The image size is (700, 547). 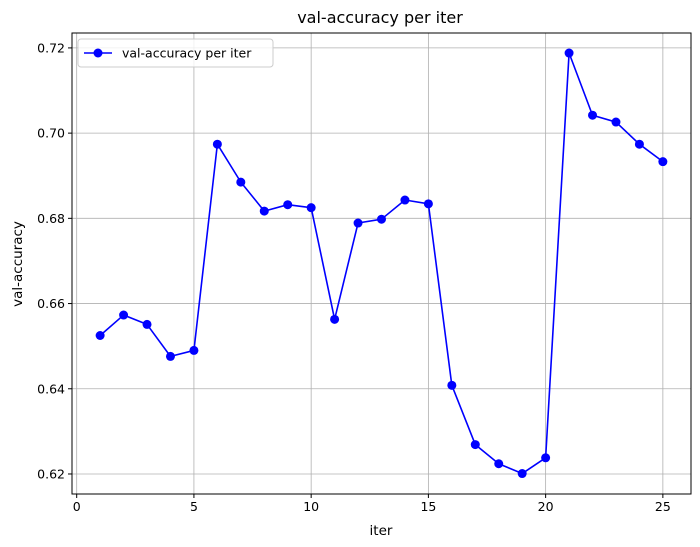 I want to click on y-tick-label: 0.62, so click(x=51, y=473).